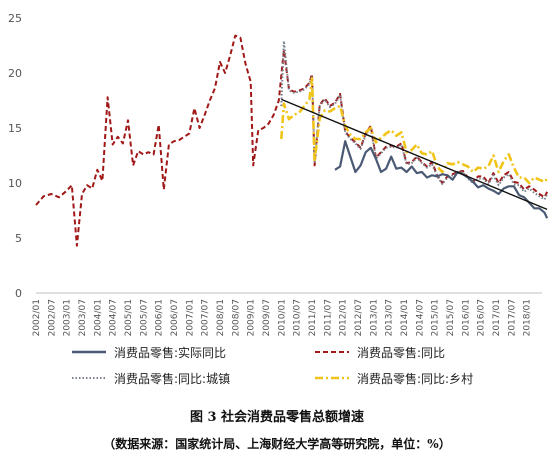 The height and width of the screenshot is (461, 554). I want to click on x-tick-label: 2003/07, so click(83, 317).